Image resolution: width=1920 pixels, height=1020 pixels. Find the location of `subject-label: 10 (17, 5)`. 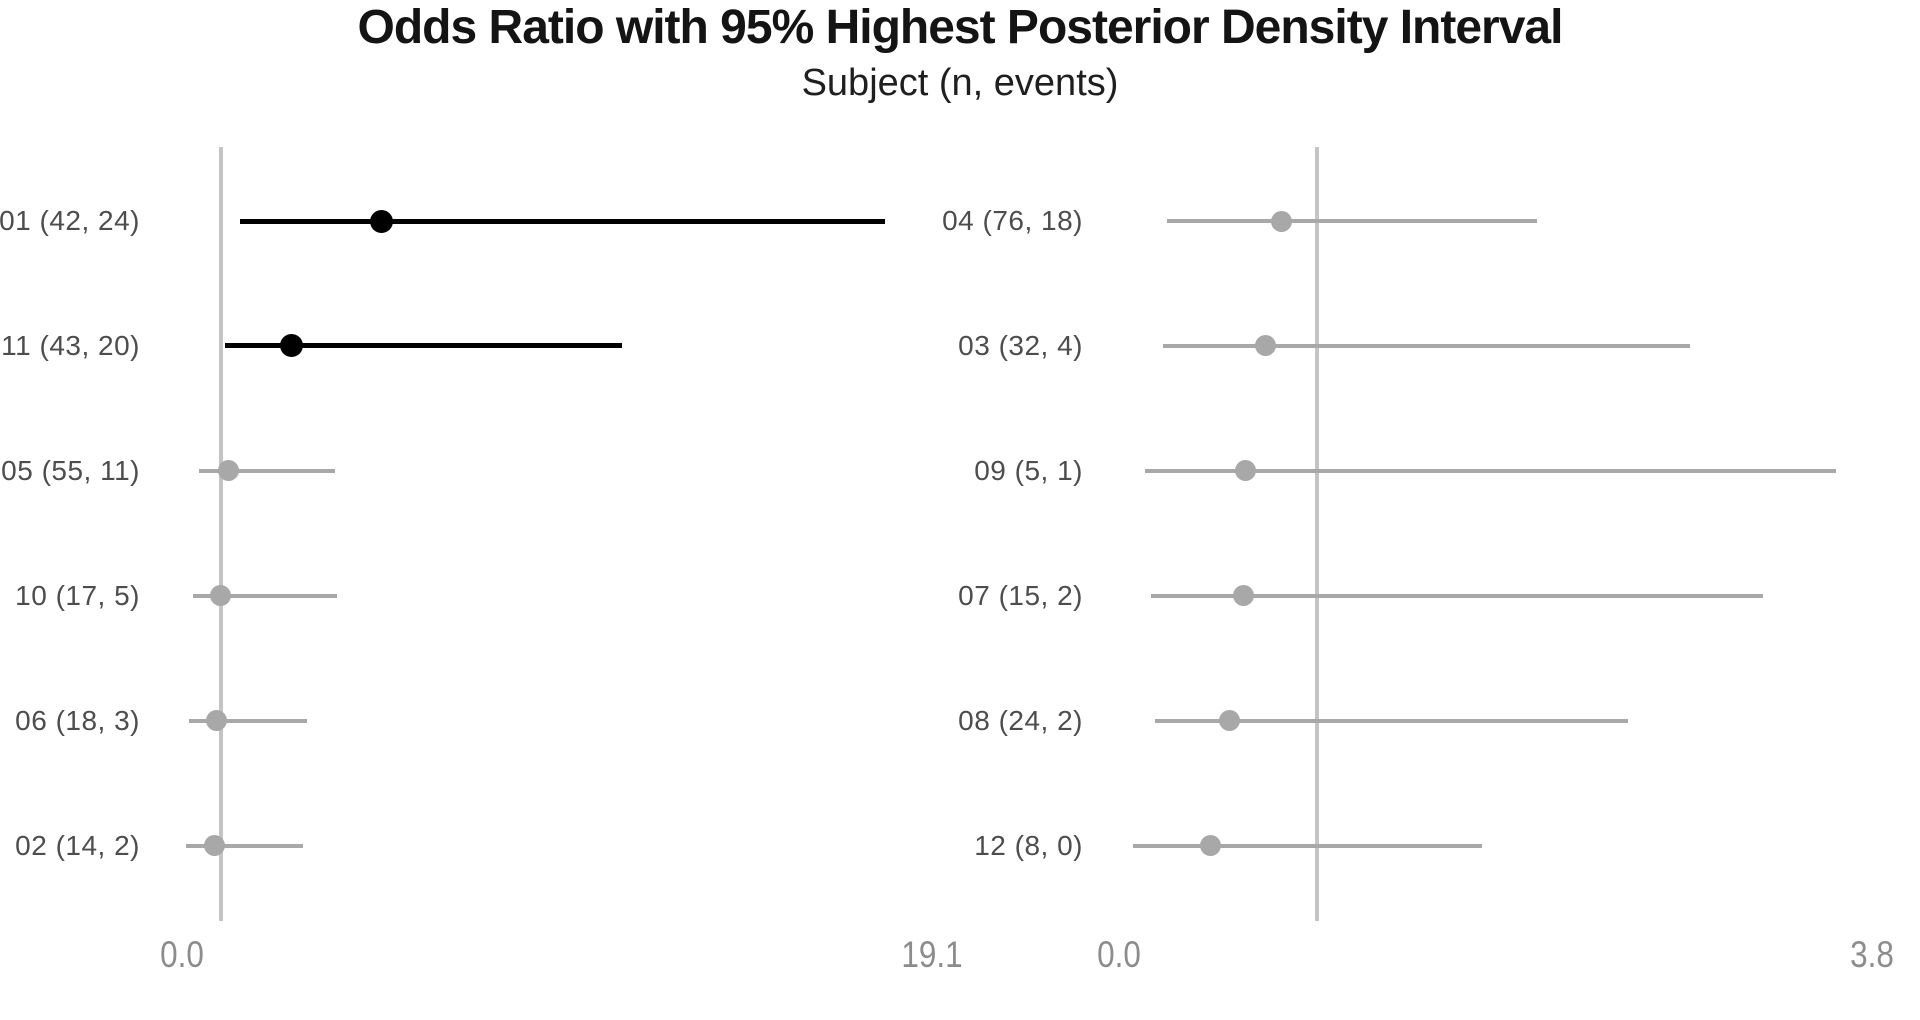

subject-label: 10 (17, 5) is located at coordinates (77, 595).